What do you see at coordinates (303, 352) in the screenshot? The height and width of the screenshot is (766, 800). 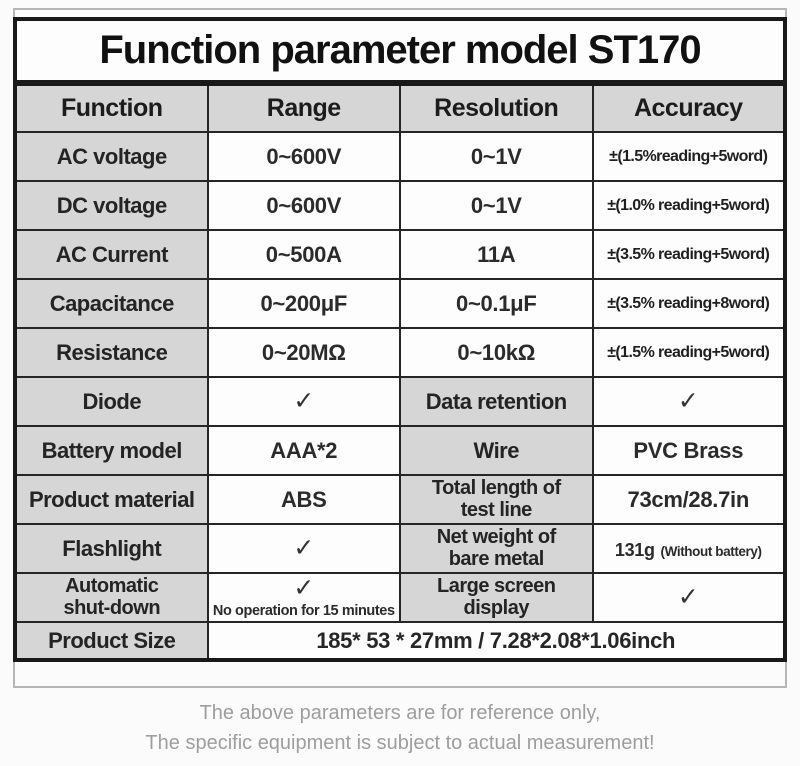 I see `range-cell: 0~20MΩ` at bounding box center [303, 352].